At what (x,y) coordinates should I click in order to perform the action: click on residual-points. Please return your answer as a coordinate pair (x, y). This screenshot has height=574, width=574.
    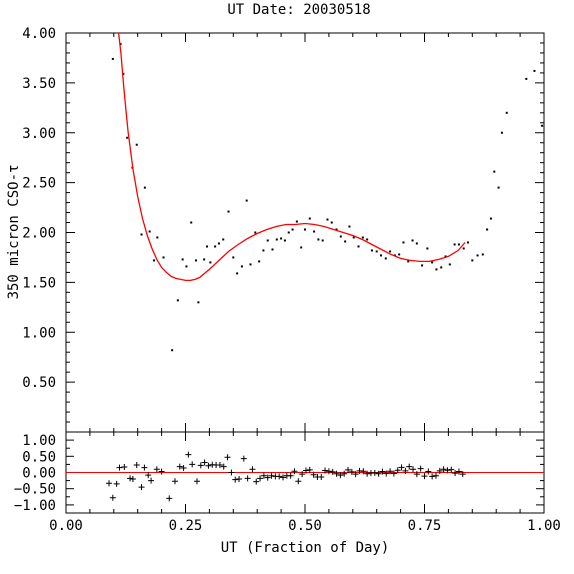
    Looking at the image, I should click on (286, 476).